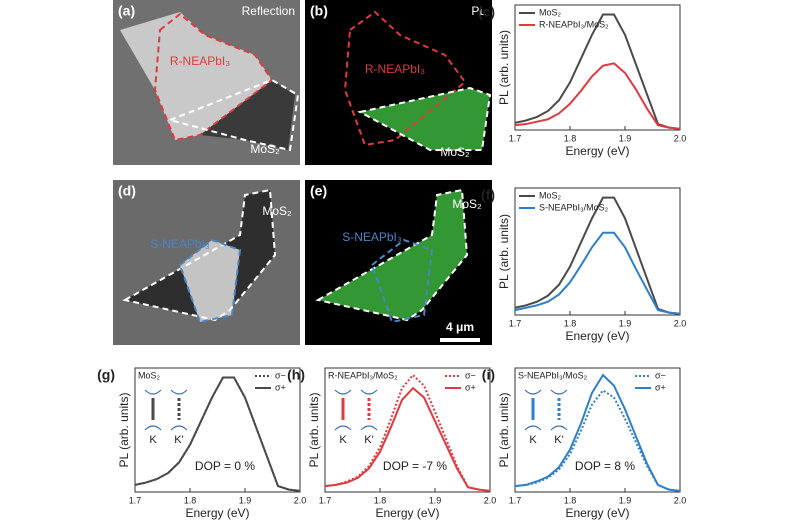 The image size is (800, 530). Describe the element at coordinates (605, 466) in the screenshot. I see `annotation: DOP = 8 %` at that location.